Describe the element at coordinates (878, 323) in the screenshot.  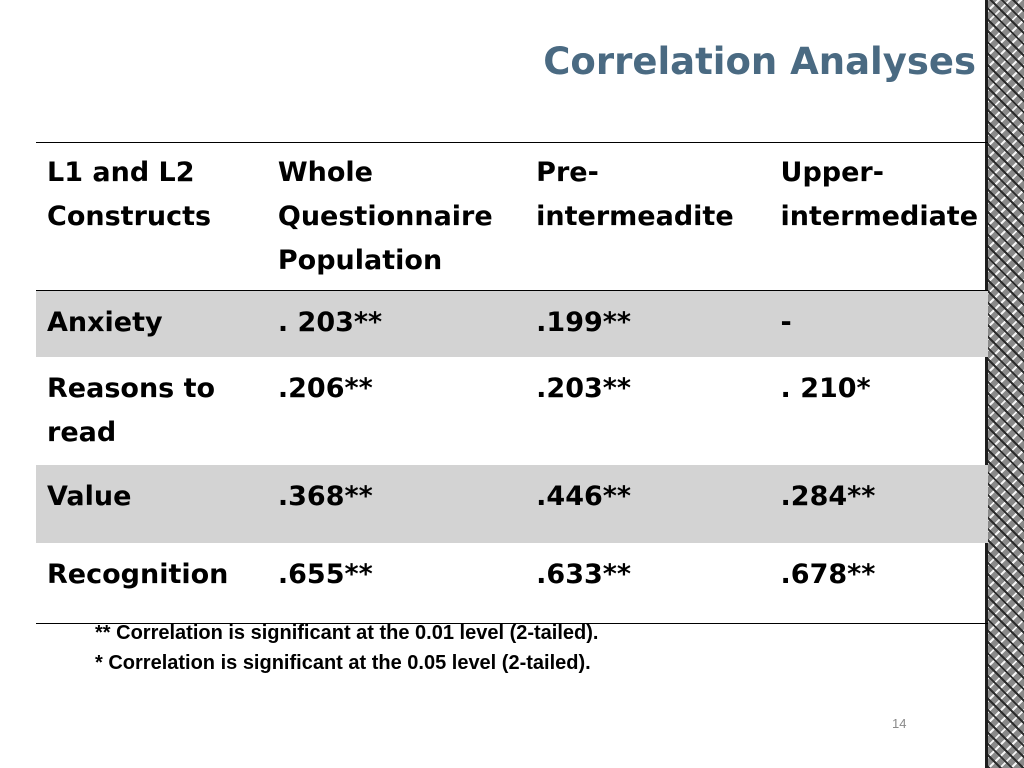
I see `upper-intermediate-cell: -` at that location.